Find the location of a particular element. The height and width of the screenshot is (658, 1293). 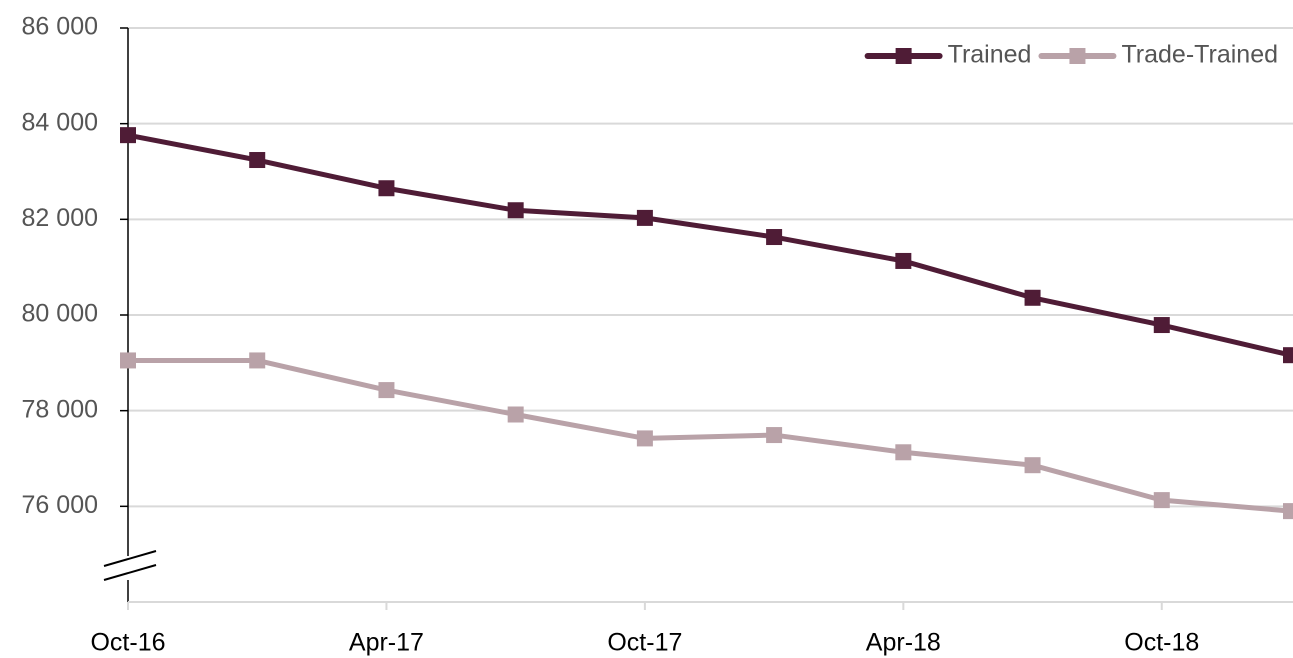

legend-label: Trained is located at coordinates (990, 55).